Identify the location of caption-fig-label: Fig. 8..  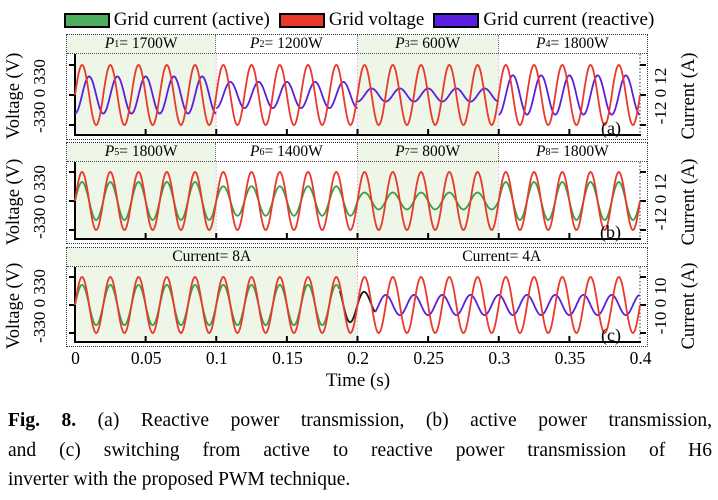
(42, 420).